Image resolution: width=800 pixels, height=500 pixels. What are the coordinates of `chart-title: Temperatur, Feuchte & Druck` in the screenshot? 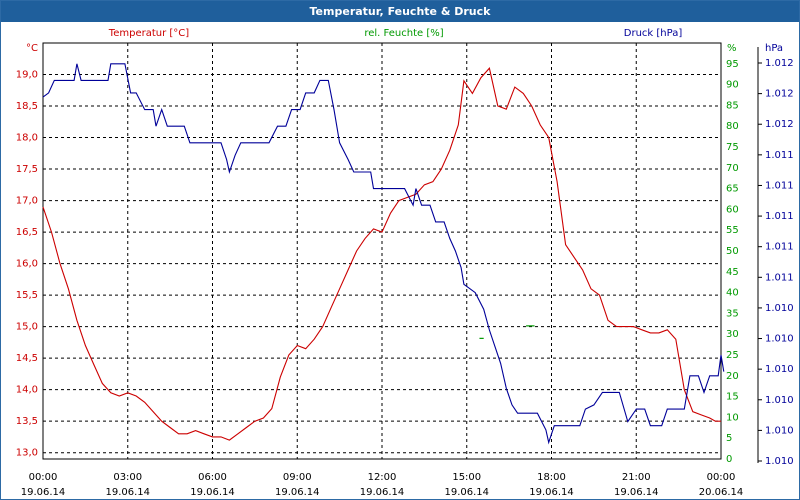 It's located at (400, 11).